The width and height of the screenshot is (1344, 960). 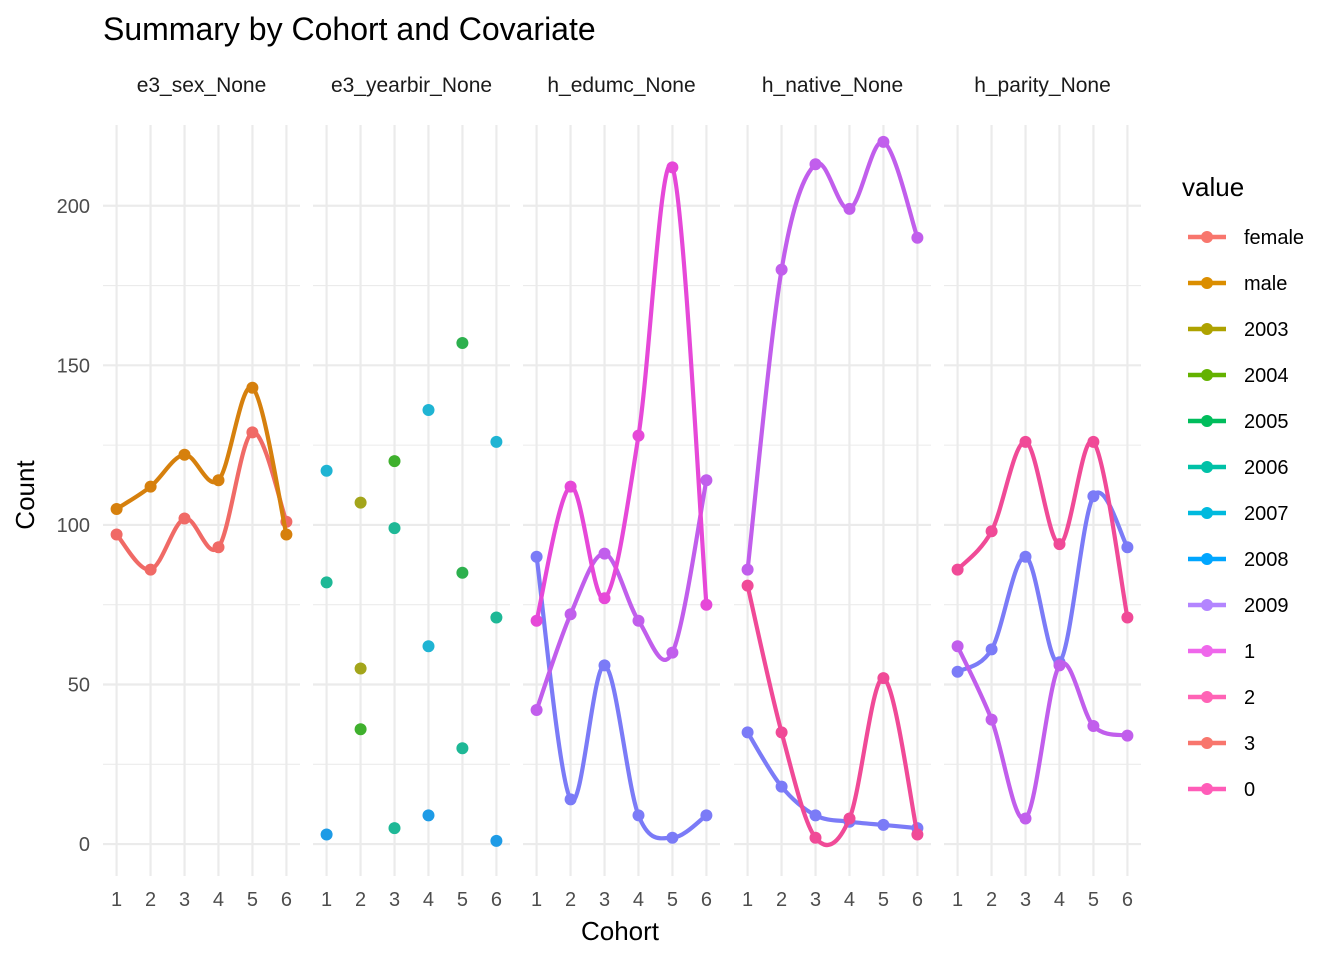 What do you see at coordinates (1238, 468) in the screenshot?
I see `legend-item: 2006` at bounding box center [1238, 468].